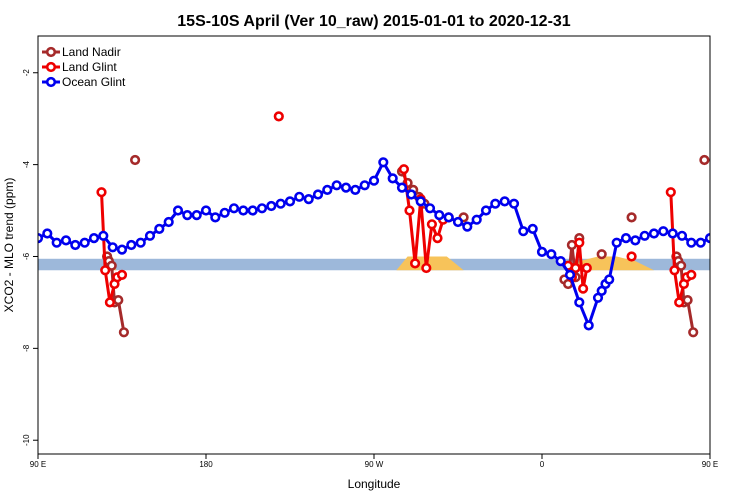  I want to click on legend-label: Land Glint, so click(89, 67).